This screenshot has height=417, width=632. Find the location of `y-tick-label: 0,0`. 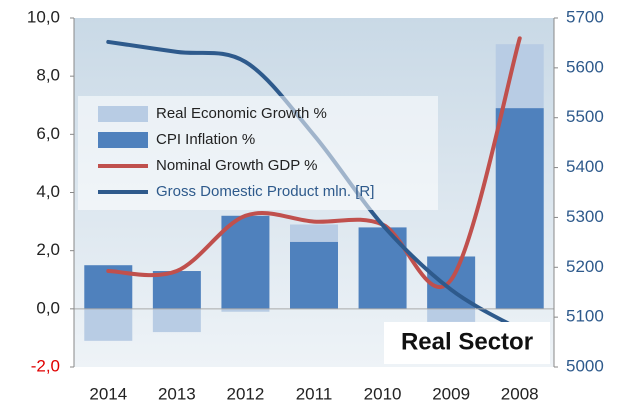

y-tick-label: 0,0 is located at coordinates (48, 307).